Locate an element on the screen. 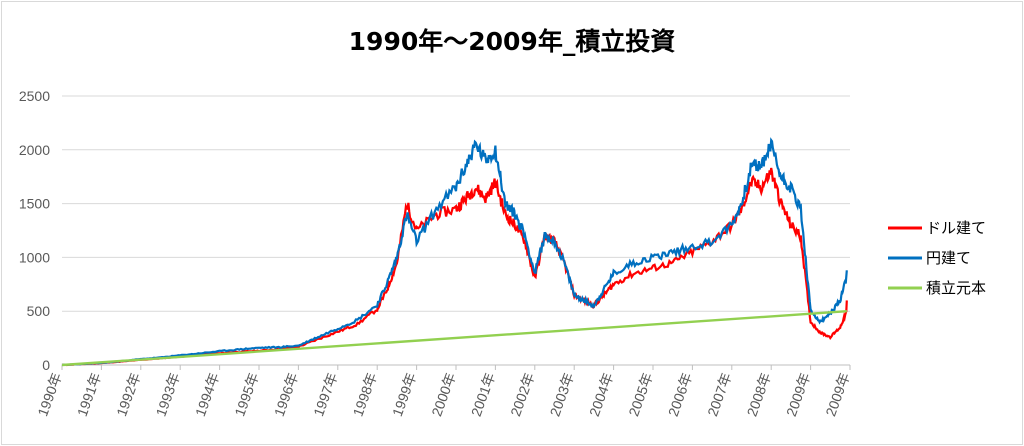  x-tick-label: 1998年 is located at coordinates (365, 395).